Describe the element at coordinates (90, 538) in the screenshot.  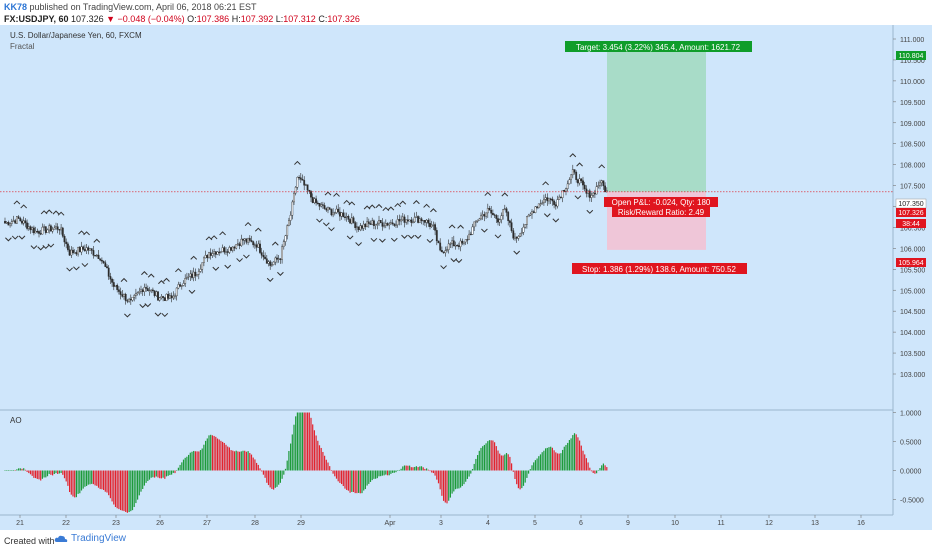
I see `tradingview-brand: TradingView` at that location.